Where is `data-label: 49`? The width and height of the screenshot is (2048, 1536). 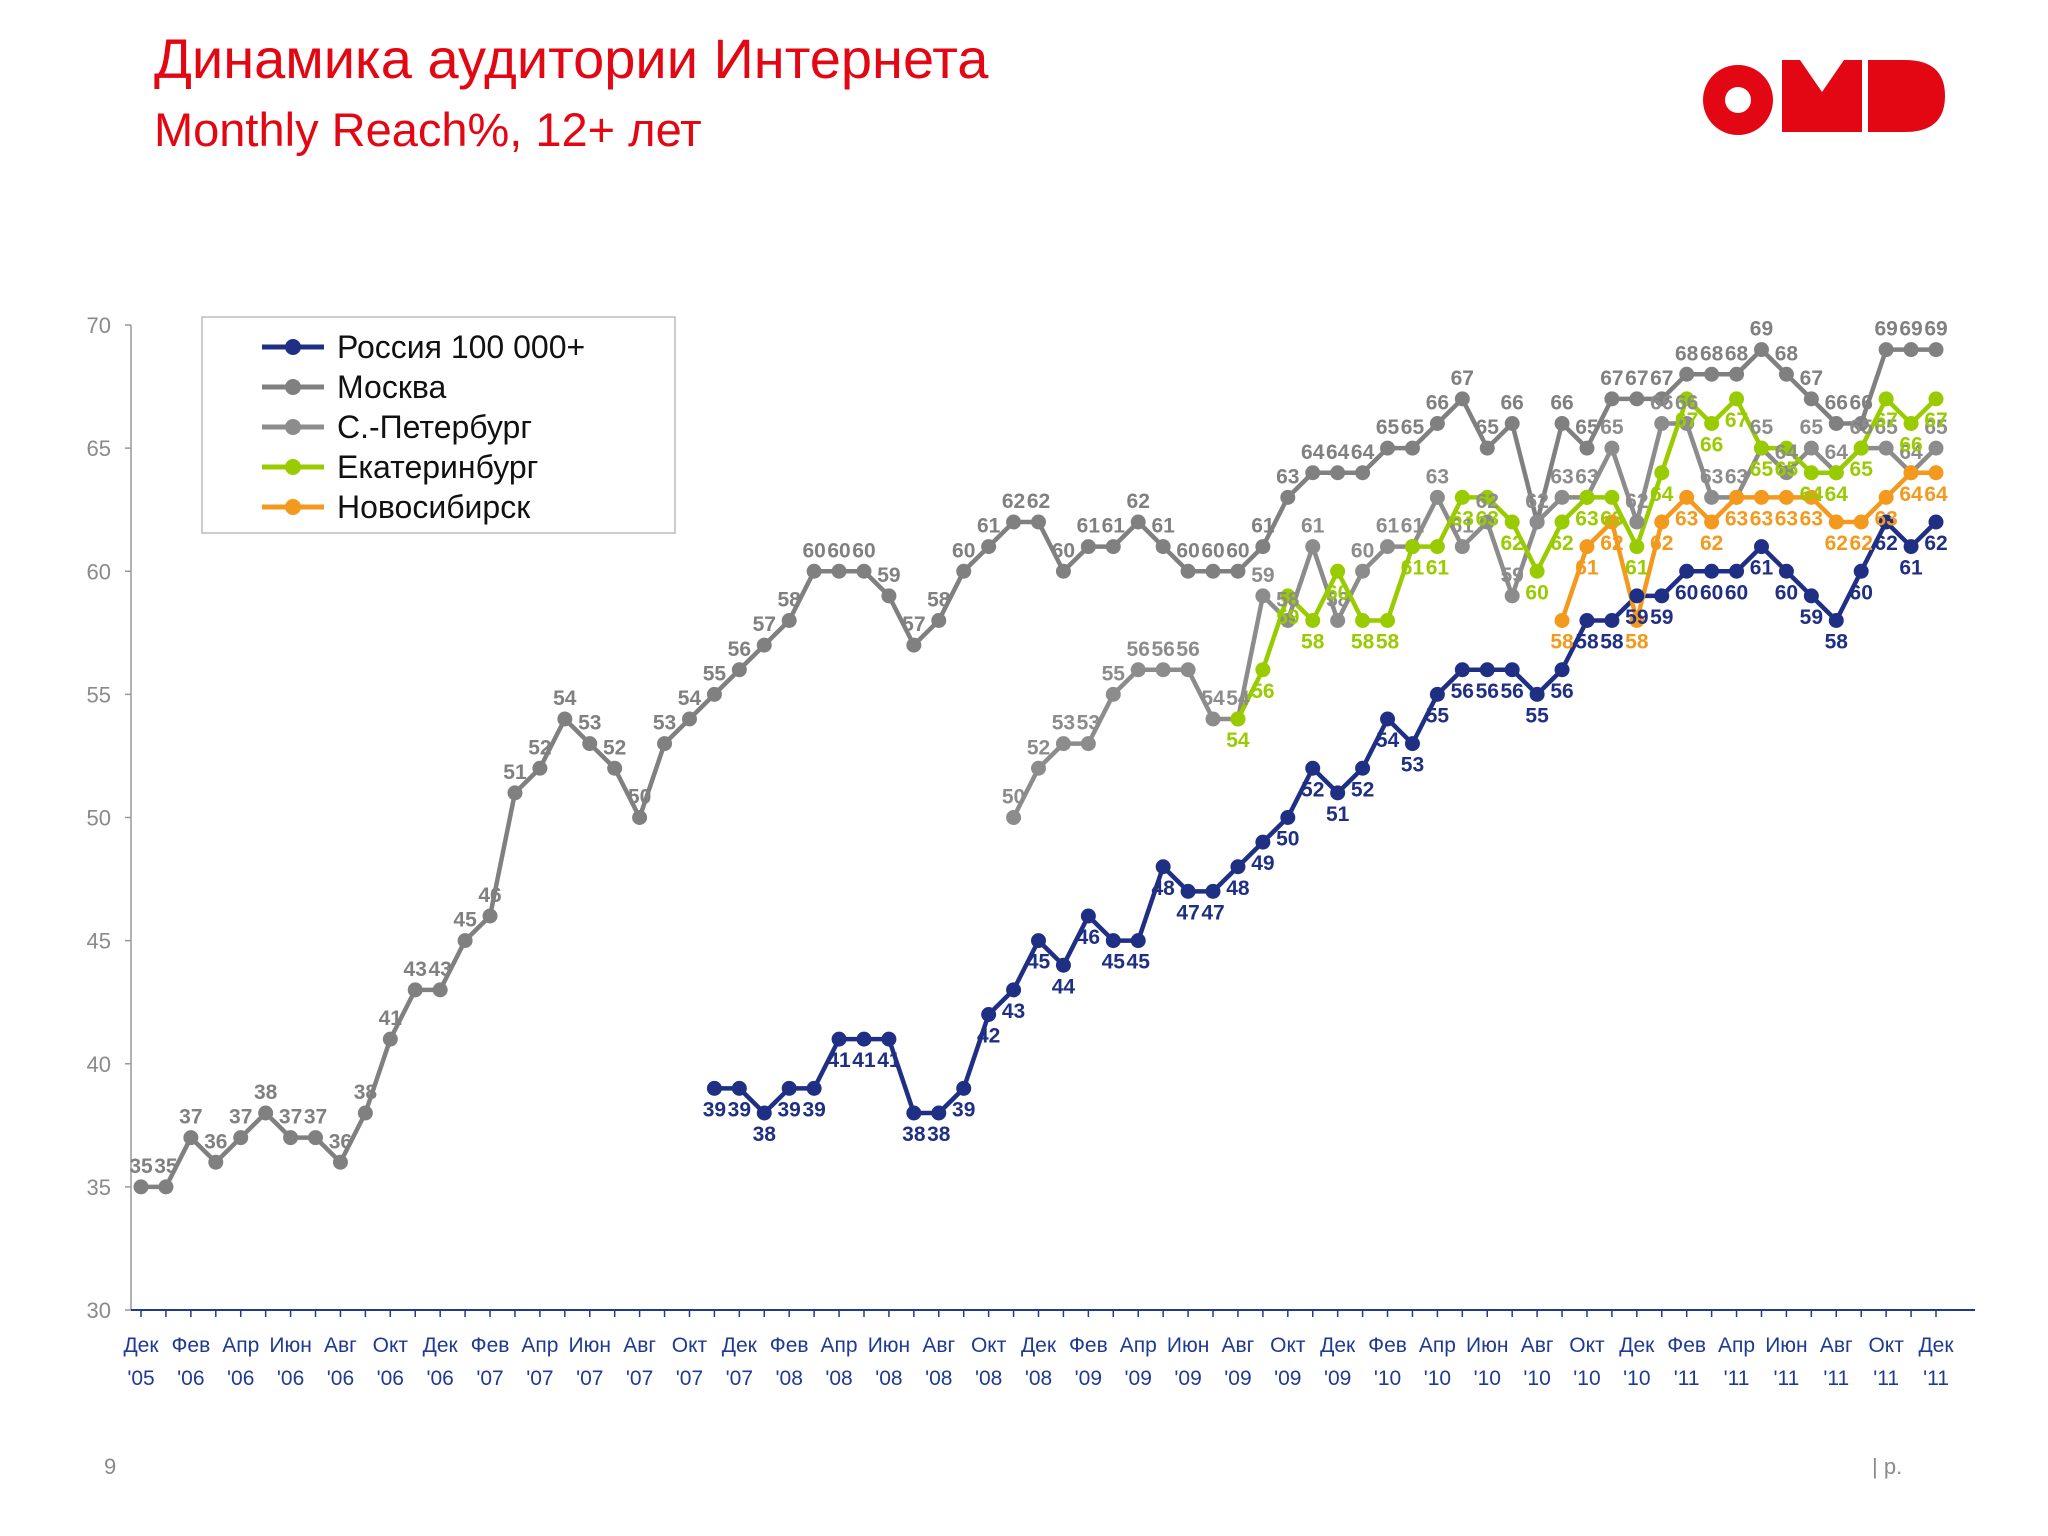
data-label: 49 is located at coordinates (1262, 863).